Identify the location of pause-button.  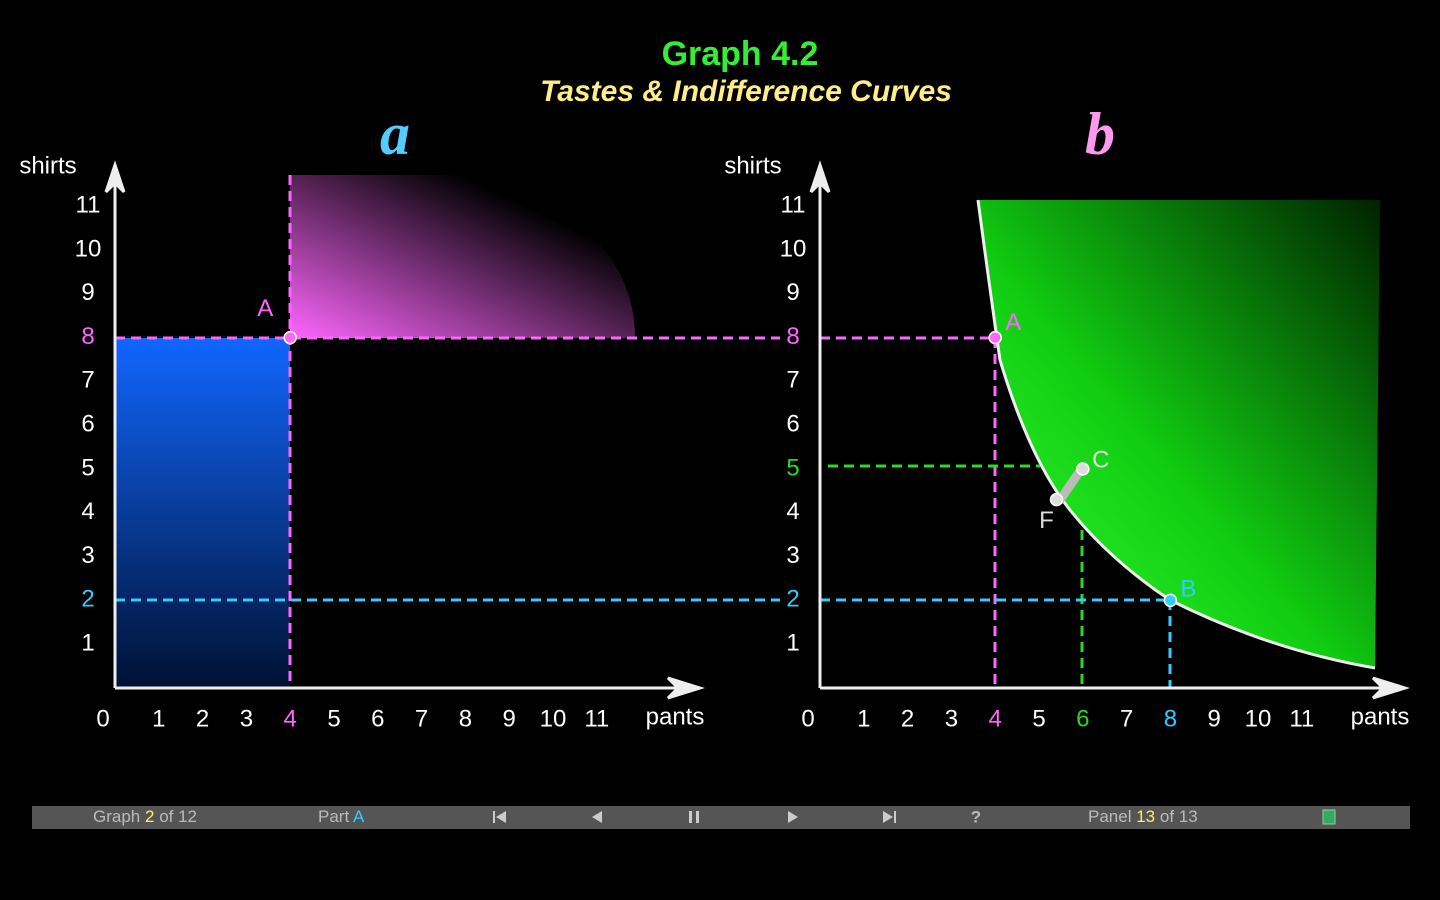
(694, 817).